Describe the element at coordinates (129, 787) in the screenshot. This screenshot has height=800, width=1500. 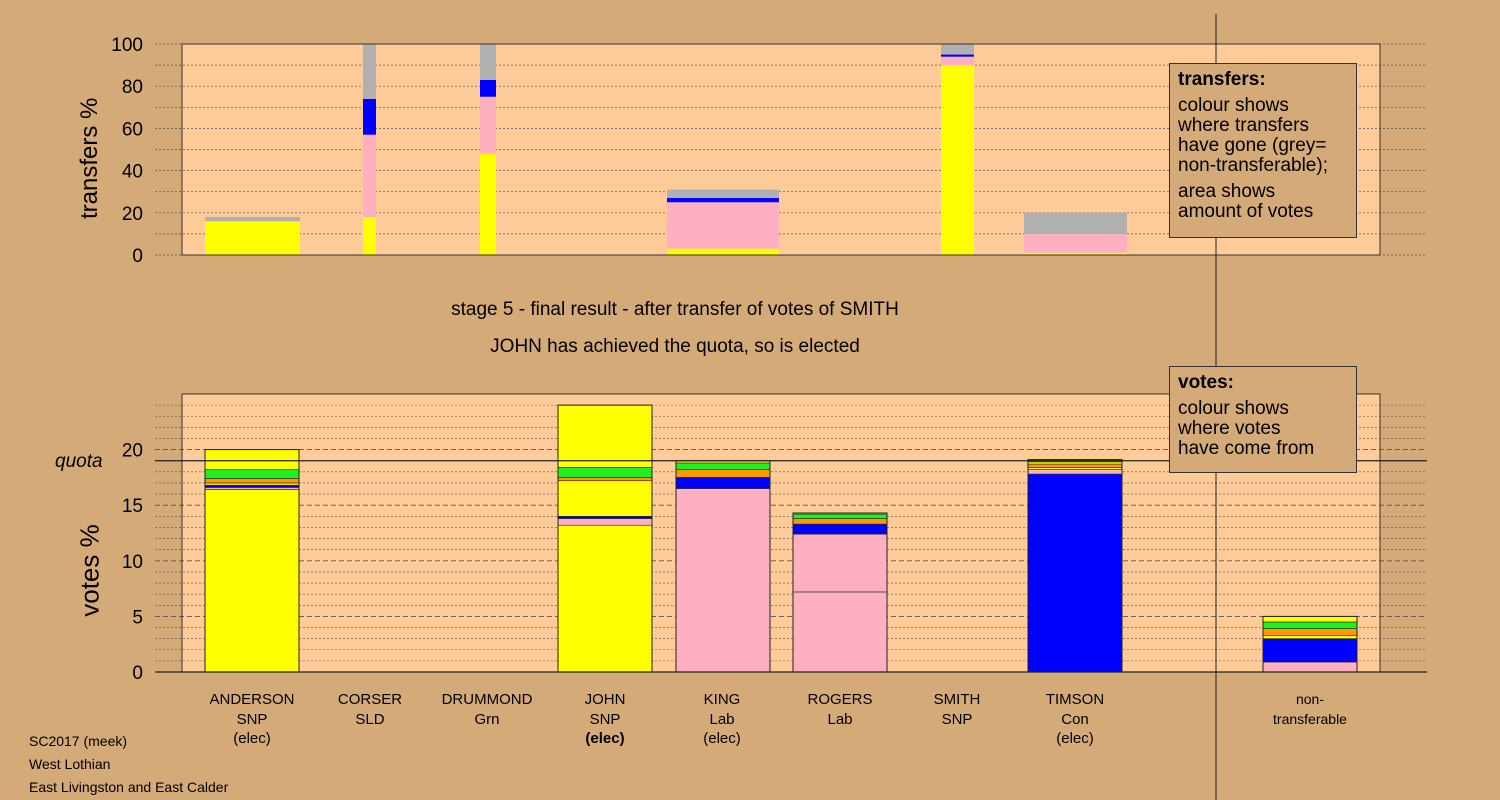
I see `footer-ward: East Livingston and East Calder` at that location.